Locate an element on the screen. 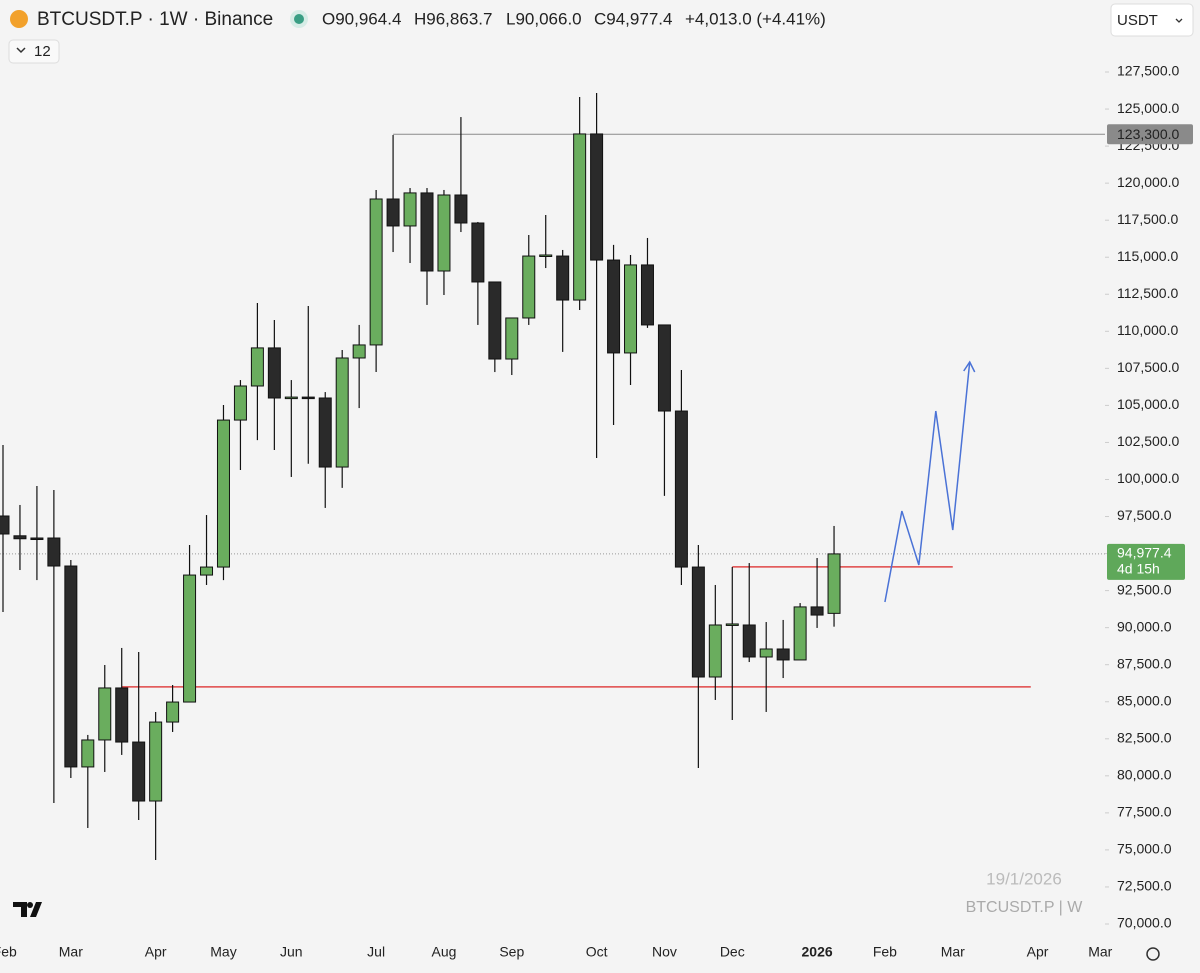 The width and height of the screenshot is (1200, 973). y-tick-label: 77,500.0 is located at coordinates (1144, 812).